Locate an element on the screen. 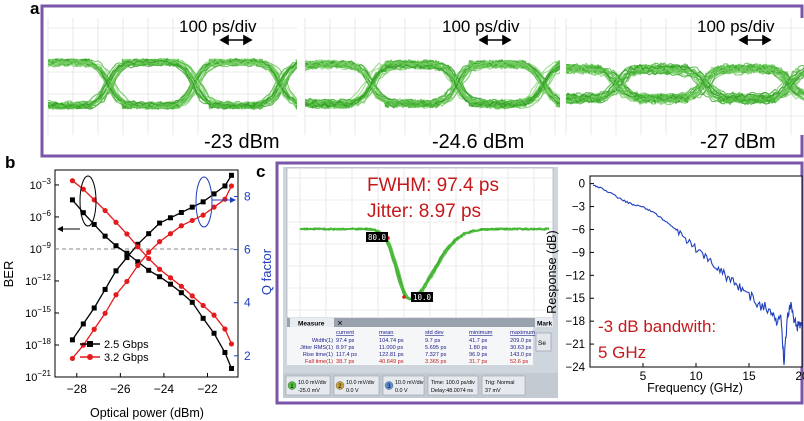 The image size is (804, 421). status-line1-4: Trig: Normal is located at coordinates (499, 383).